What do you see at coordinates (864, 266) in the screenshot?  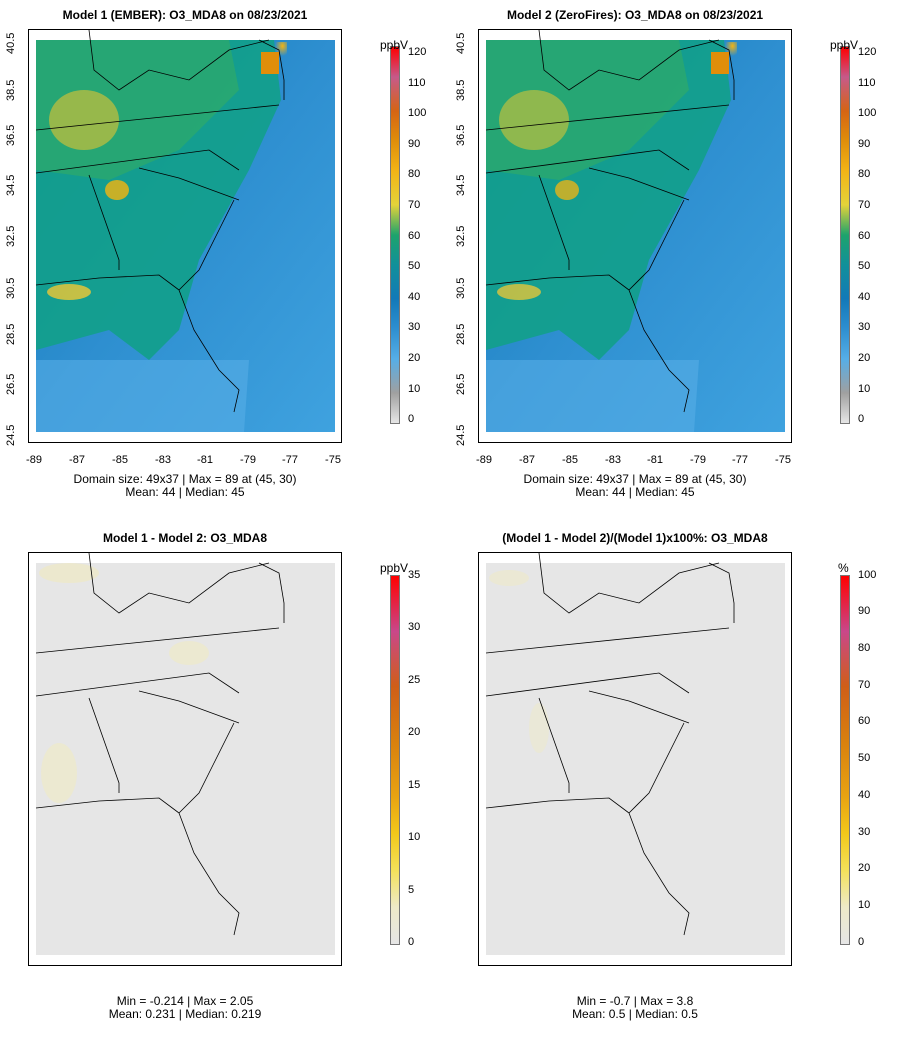 I see `panel2-cb-tick: 50` at bounding box center [864, 266].